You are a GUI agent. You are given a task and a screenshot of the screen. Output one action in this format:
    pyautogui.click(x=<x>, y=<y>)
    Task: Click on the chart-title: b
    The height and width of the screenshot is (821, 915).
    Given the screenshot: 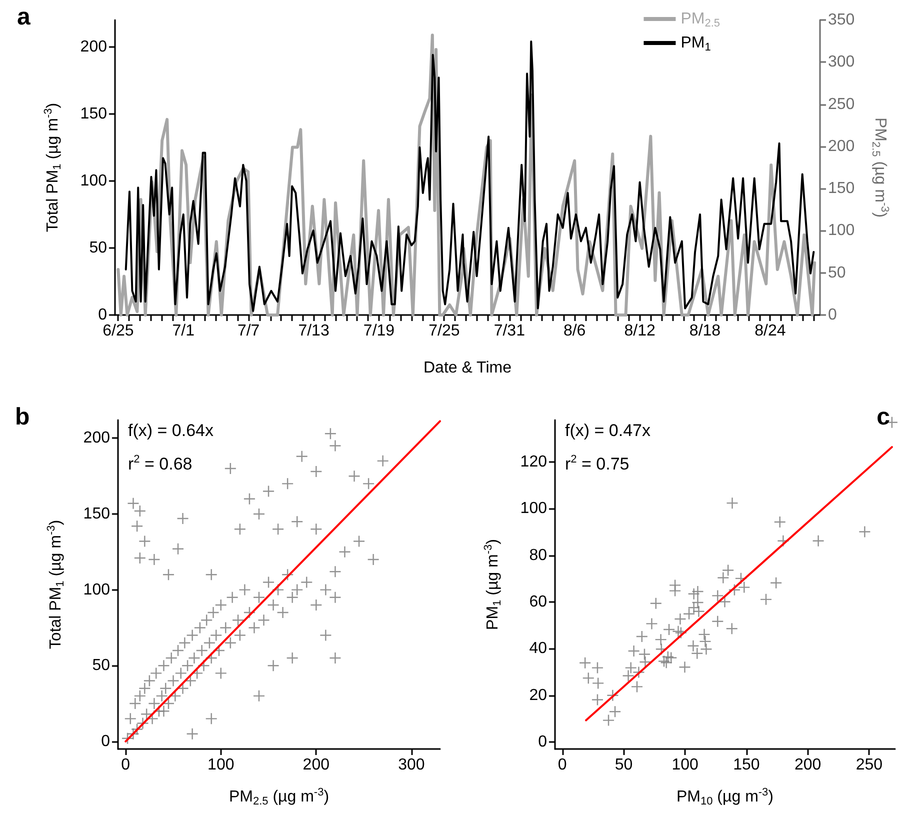 What is the action you would take?
    pyautogui.click(x=22, y=417)
    